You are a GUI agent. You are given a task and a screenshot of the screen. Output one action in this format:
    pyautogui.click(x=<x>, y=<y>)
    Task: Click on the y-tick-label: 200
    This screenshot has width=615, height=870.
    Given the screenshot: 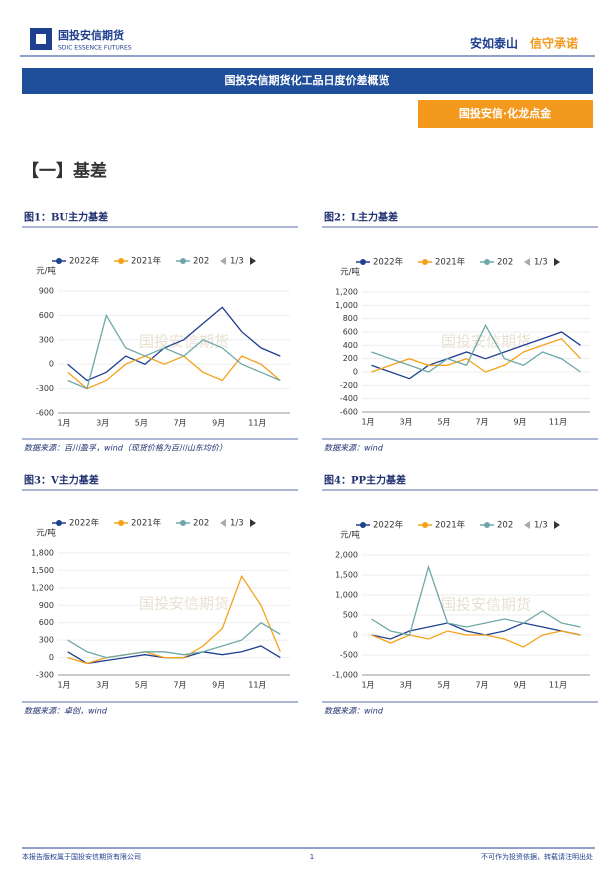 What is the action you would take?
    pyautogui.click(x=350, y=358)
    